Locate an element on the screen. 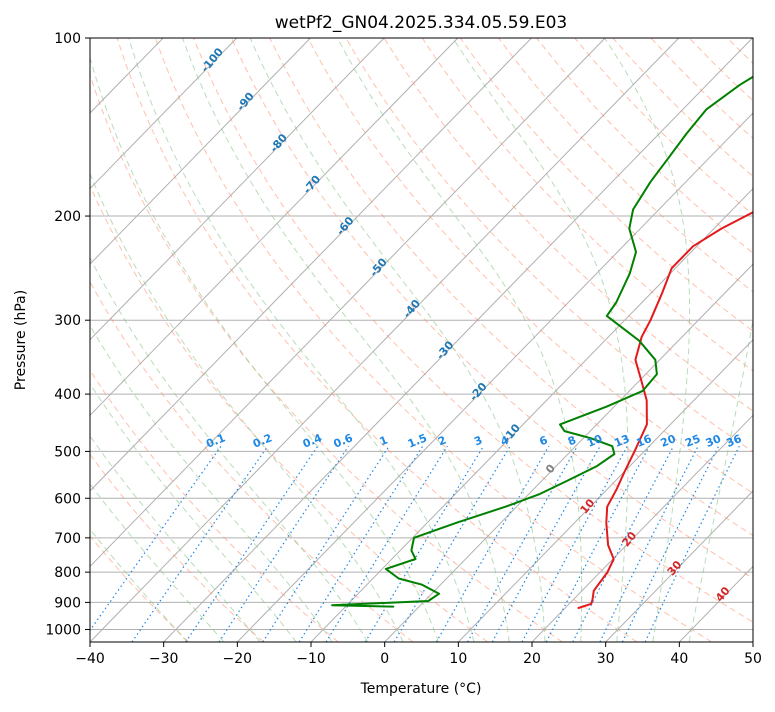 The width and height of the screenshot is (775, 712). isotherm-label-warm: 10 is located at coordinates (588, 506).